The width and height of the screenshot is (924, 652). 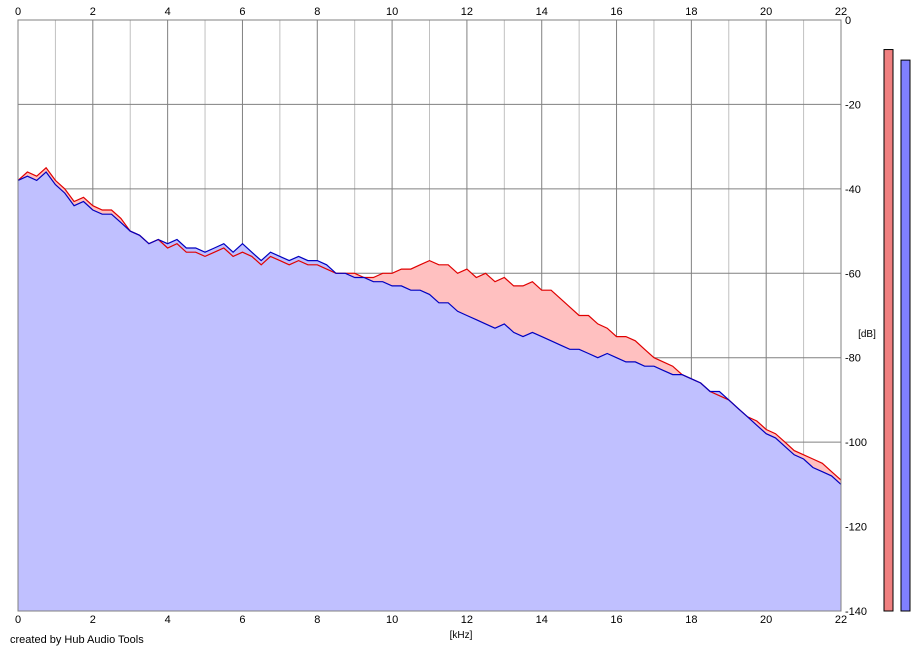 I want to click on x-axis-label: [kHz], so click(x=461, y=635).